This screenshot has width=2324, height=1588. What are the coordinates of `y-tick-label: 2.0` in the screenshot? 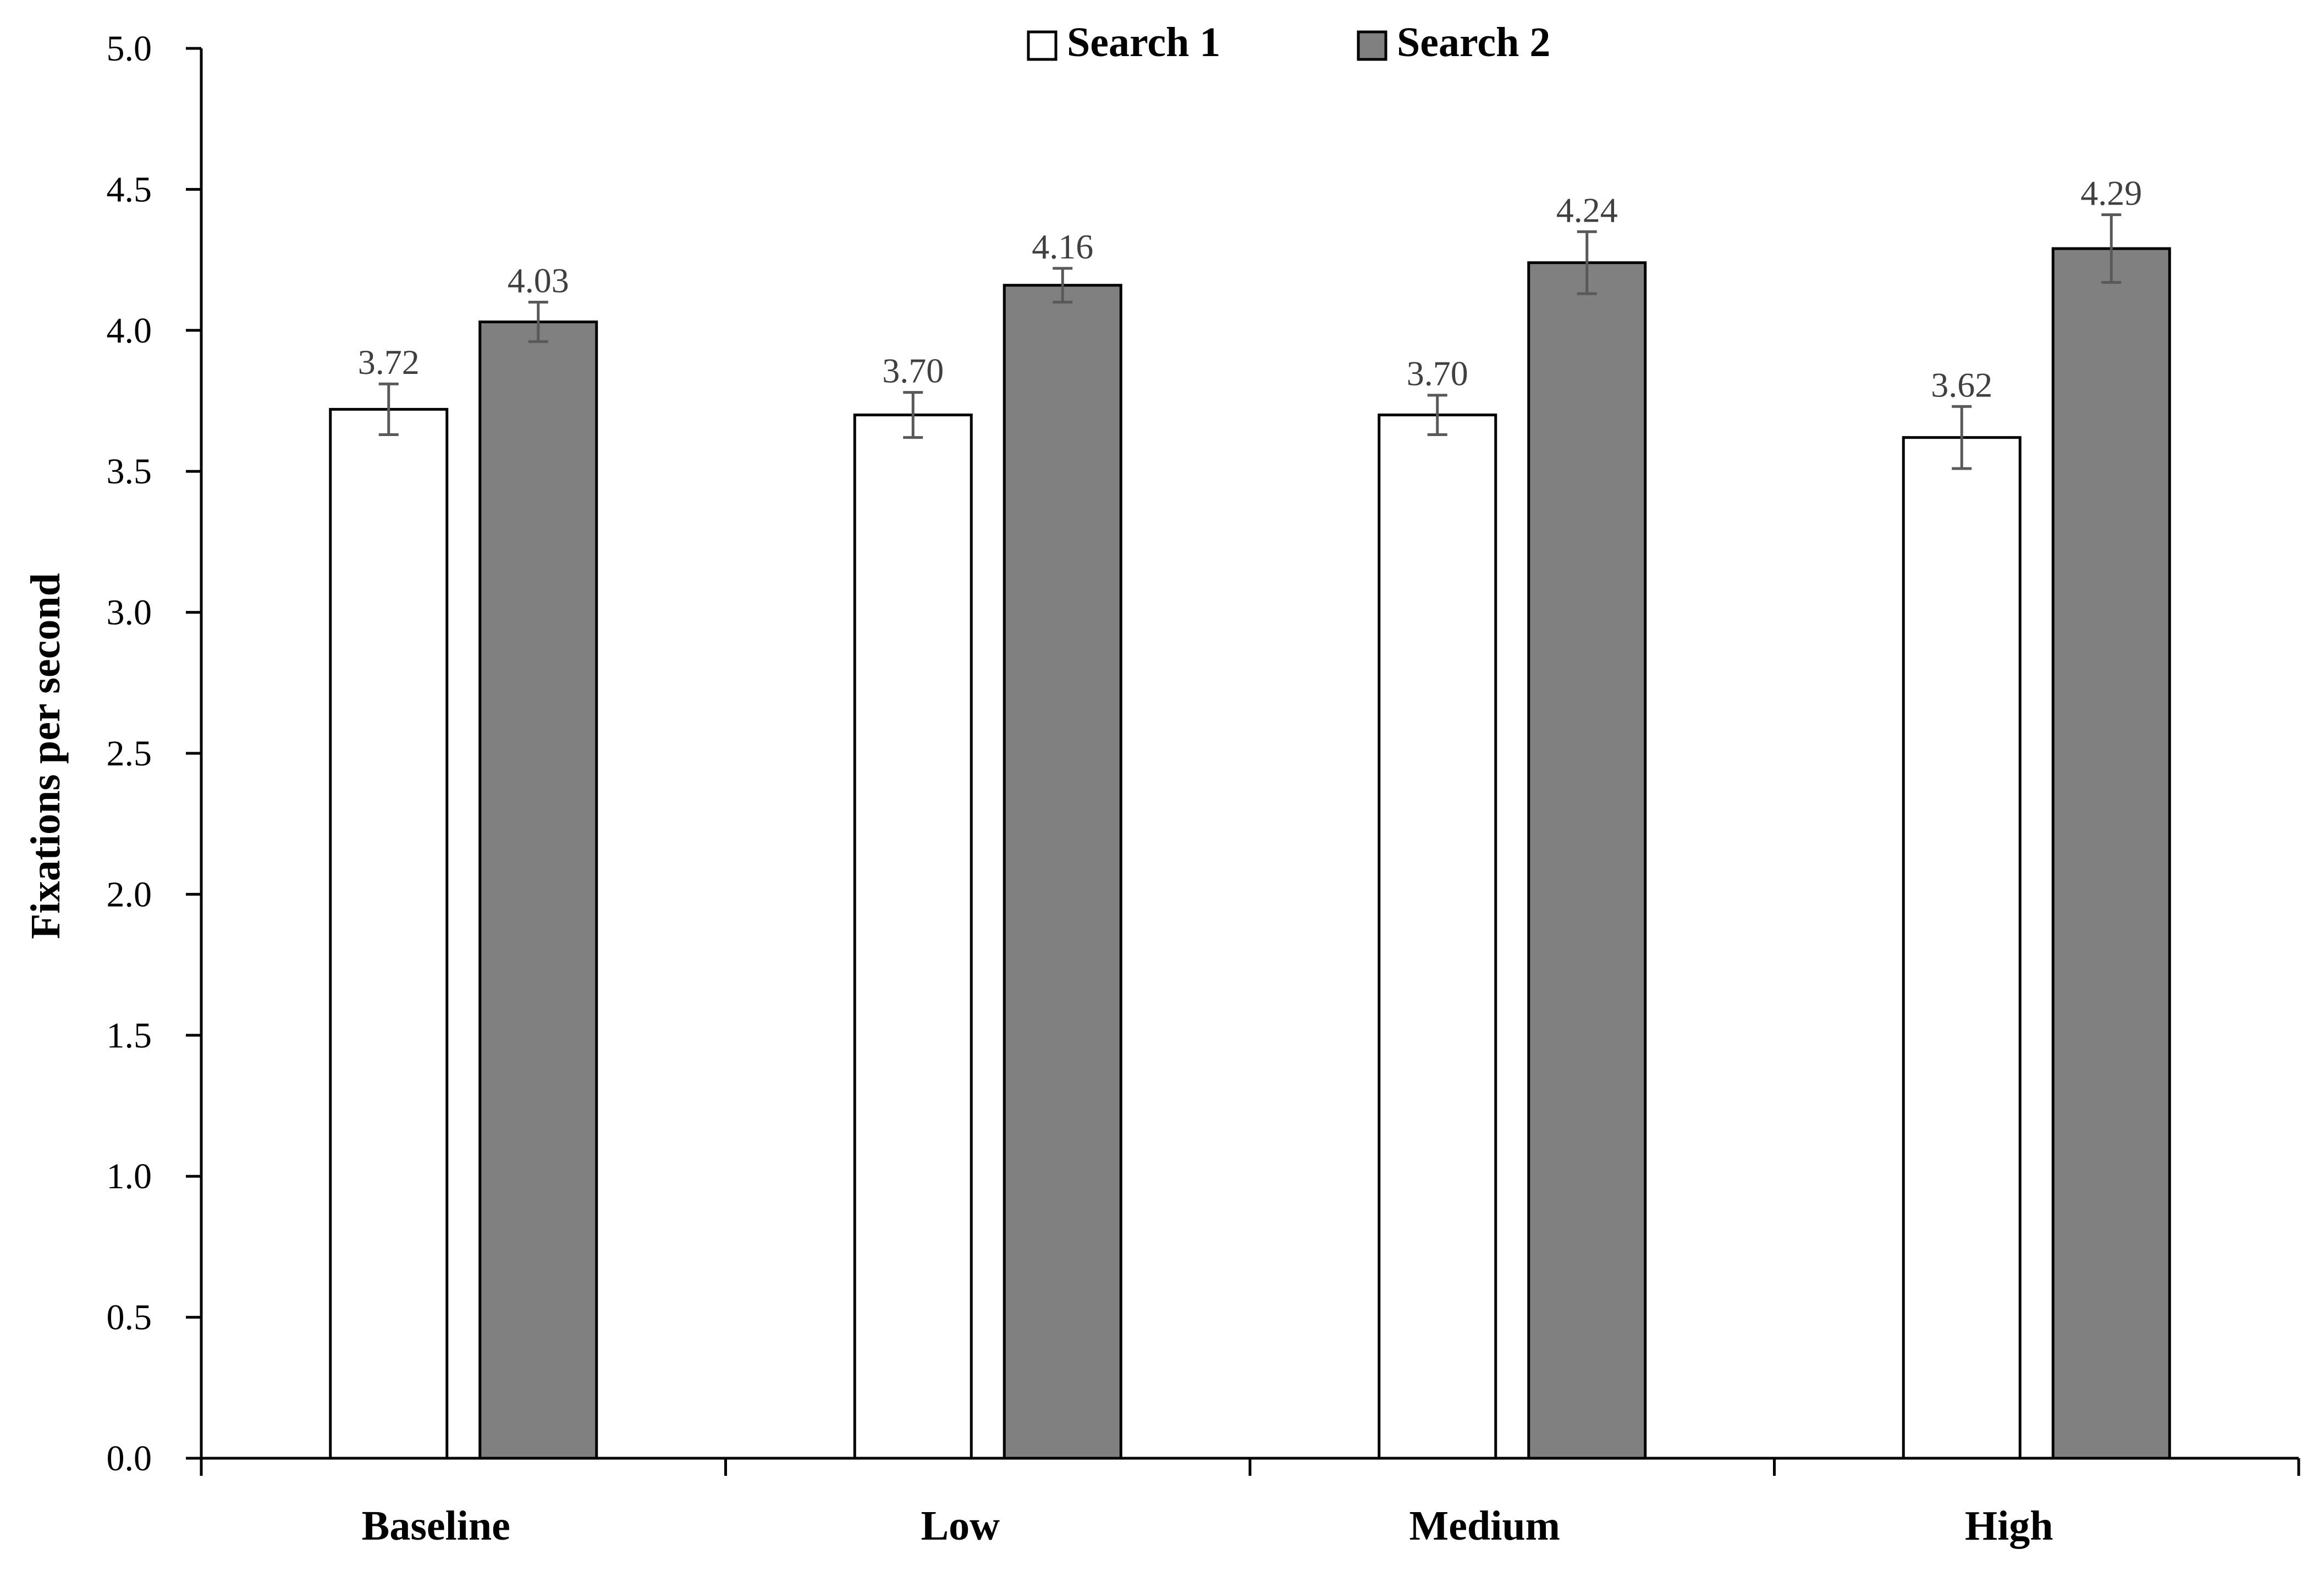 It's located at (129, 894).